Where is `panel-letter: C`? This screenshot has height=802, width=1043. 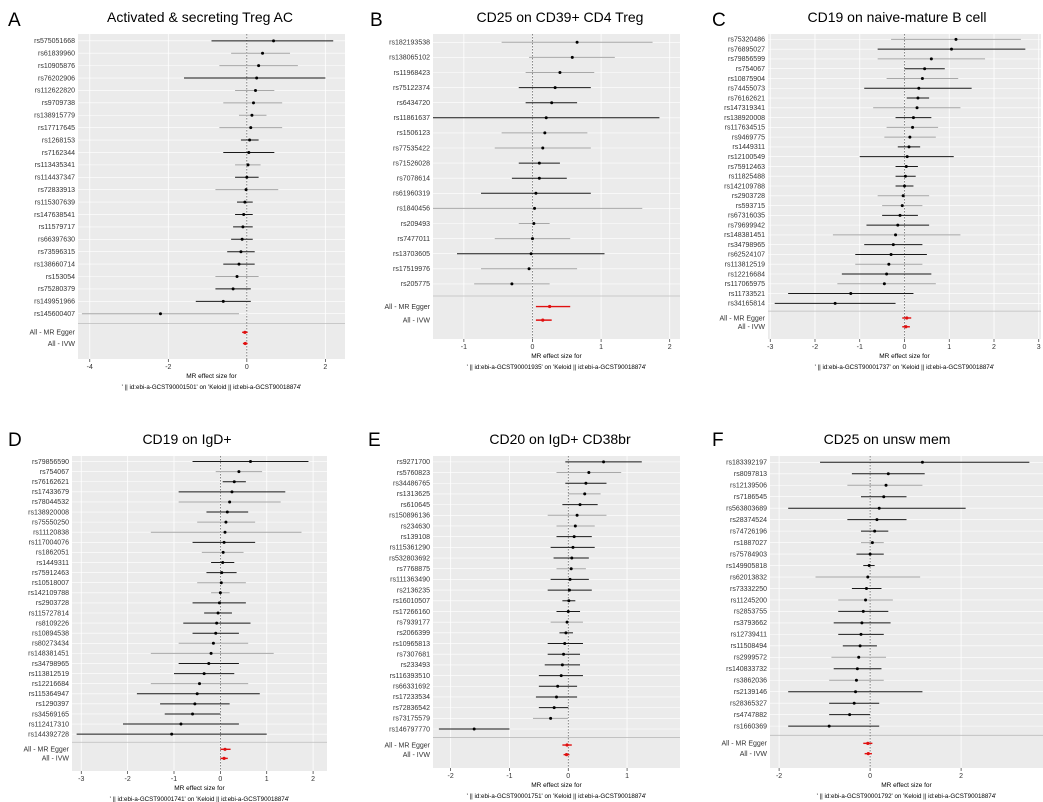 panel-letter: C is located at coordinates (719, 20).